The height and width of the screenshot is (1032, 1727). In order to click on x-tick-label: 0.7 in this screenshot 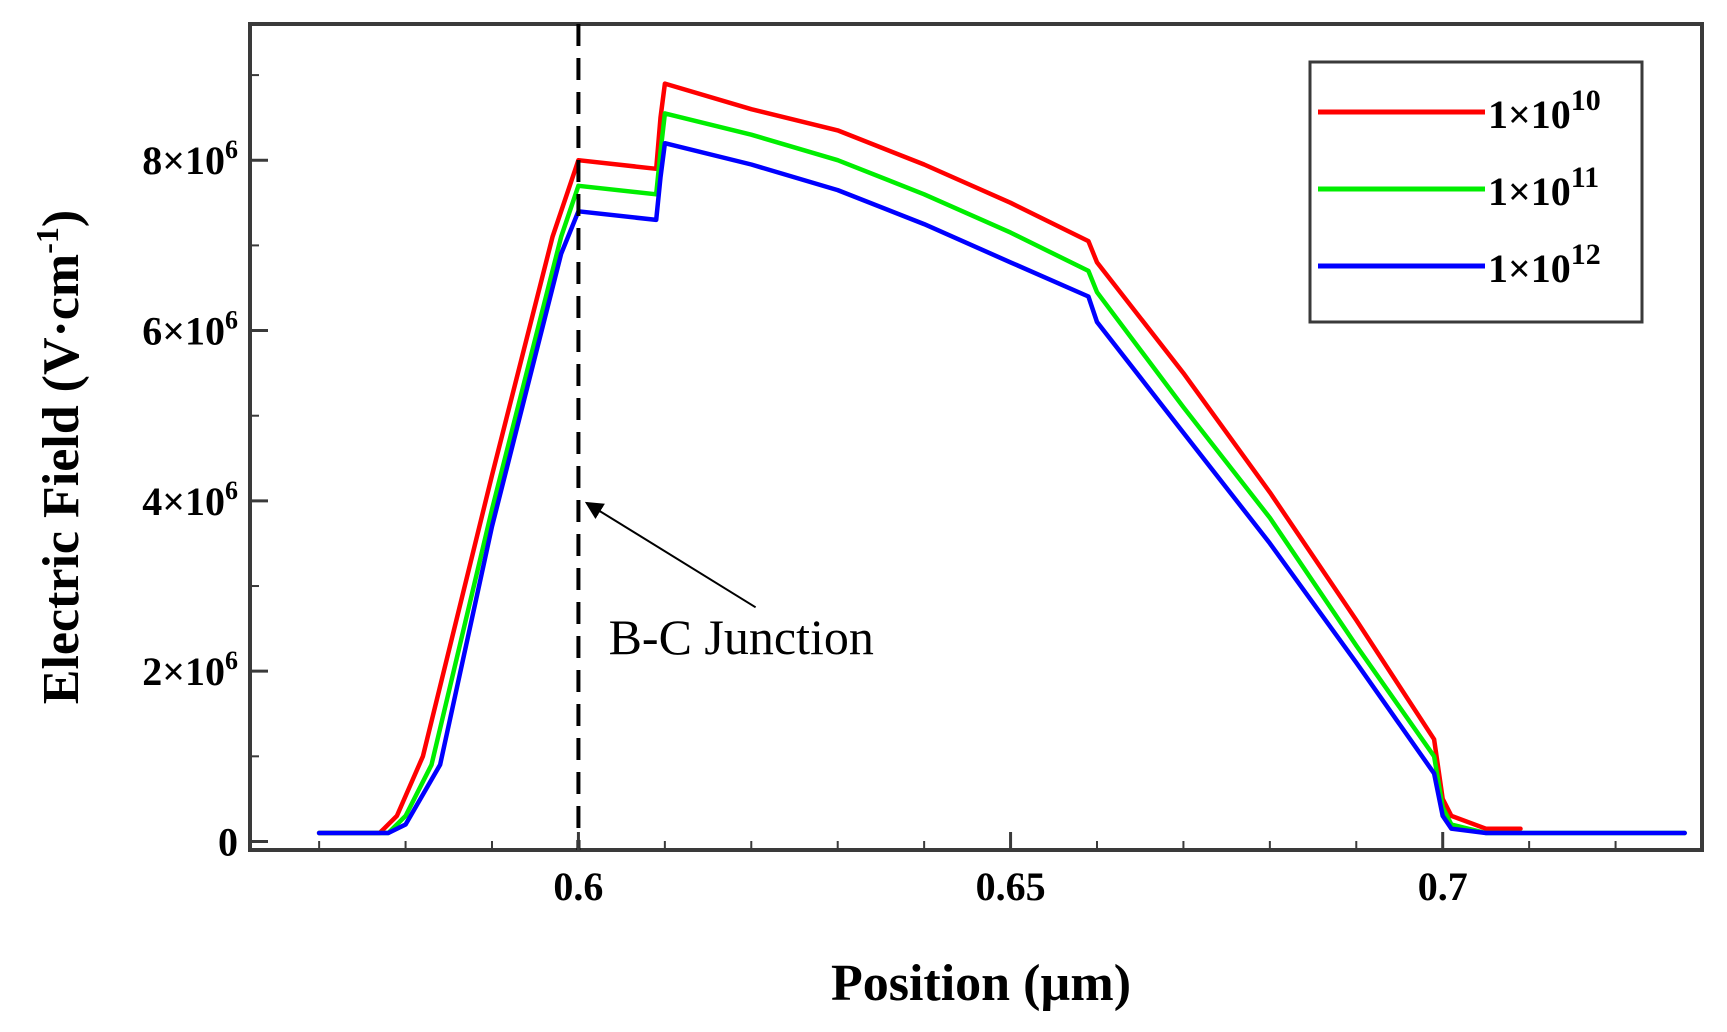, I will do `click(1443, 886)`.